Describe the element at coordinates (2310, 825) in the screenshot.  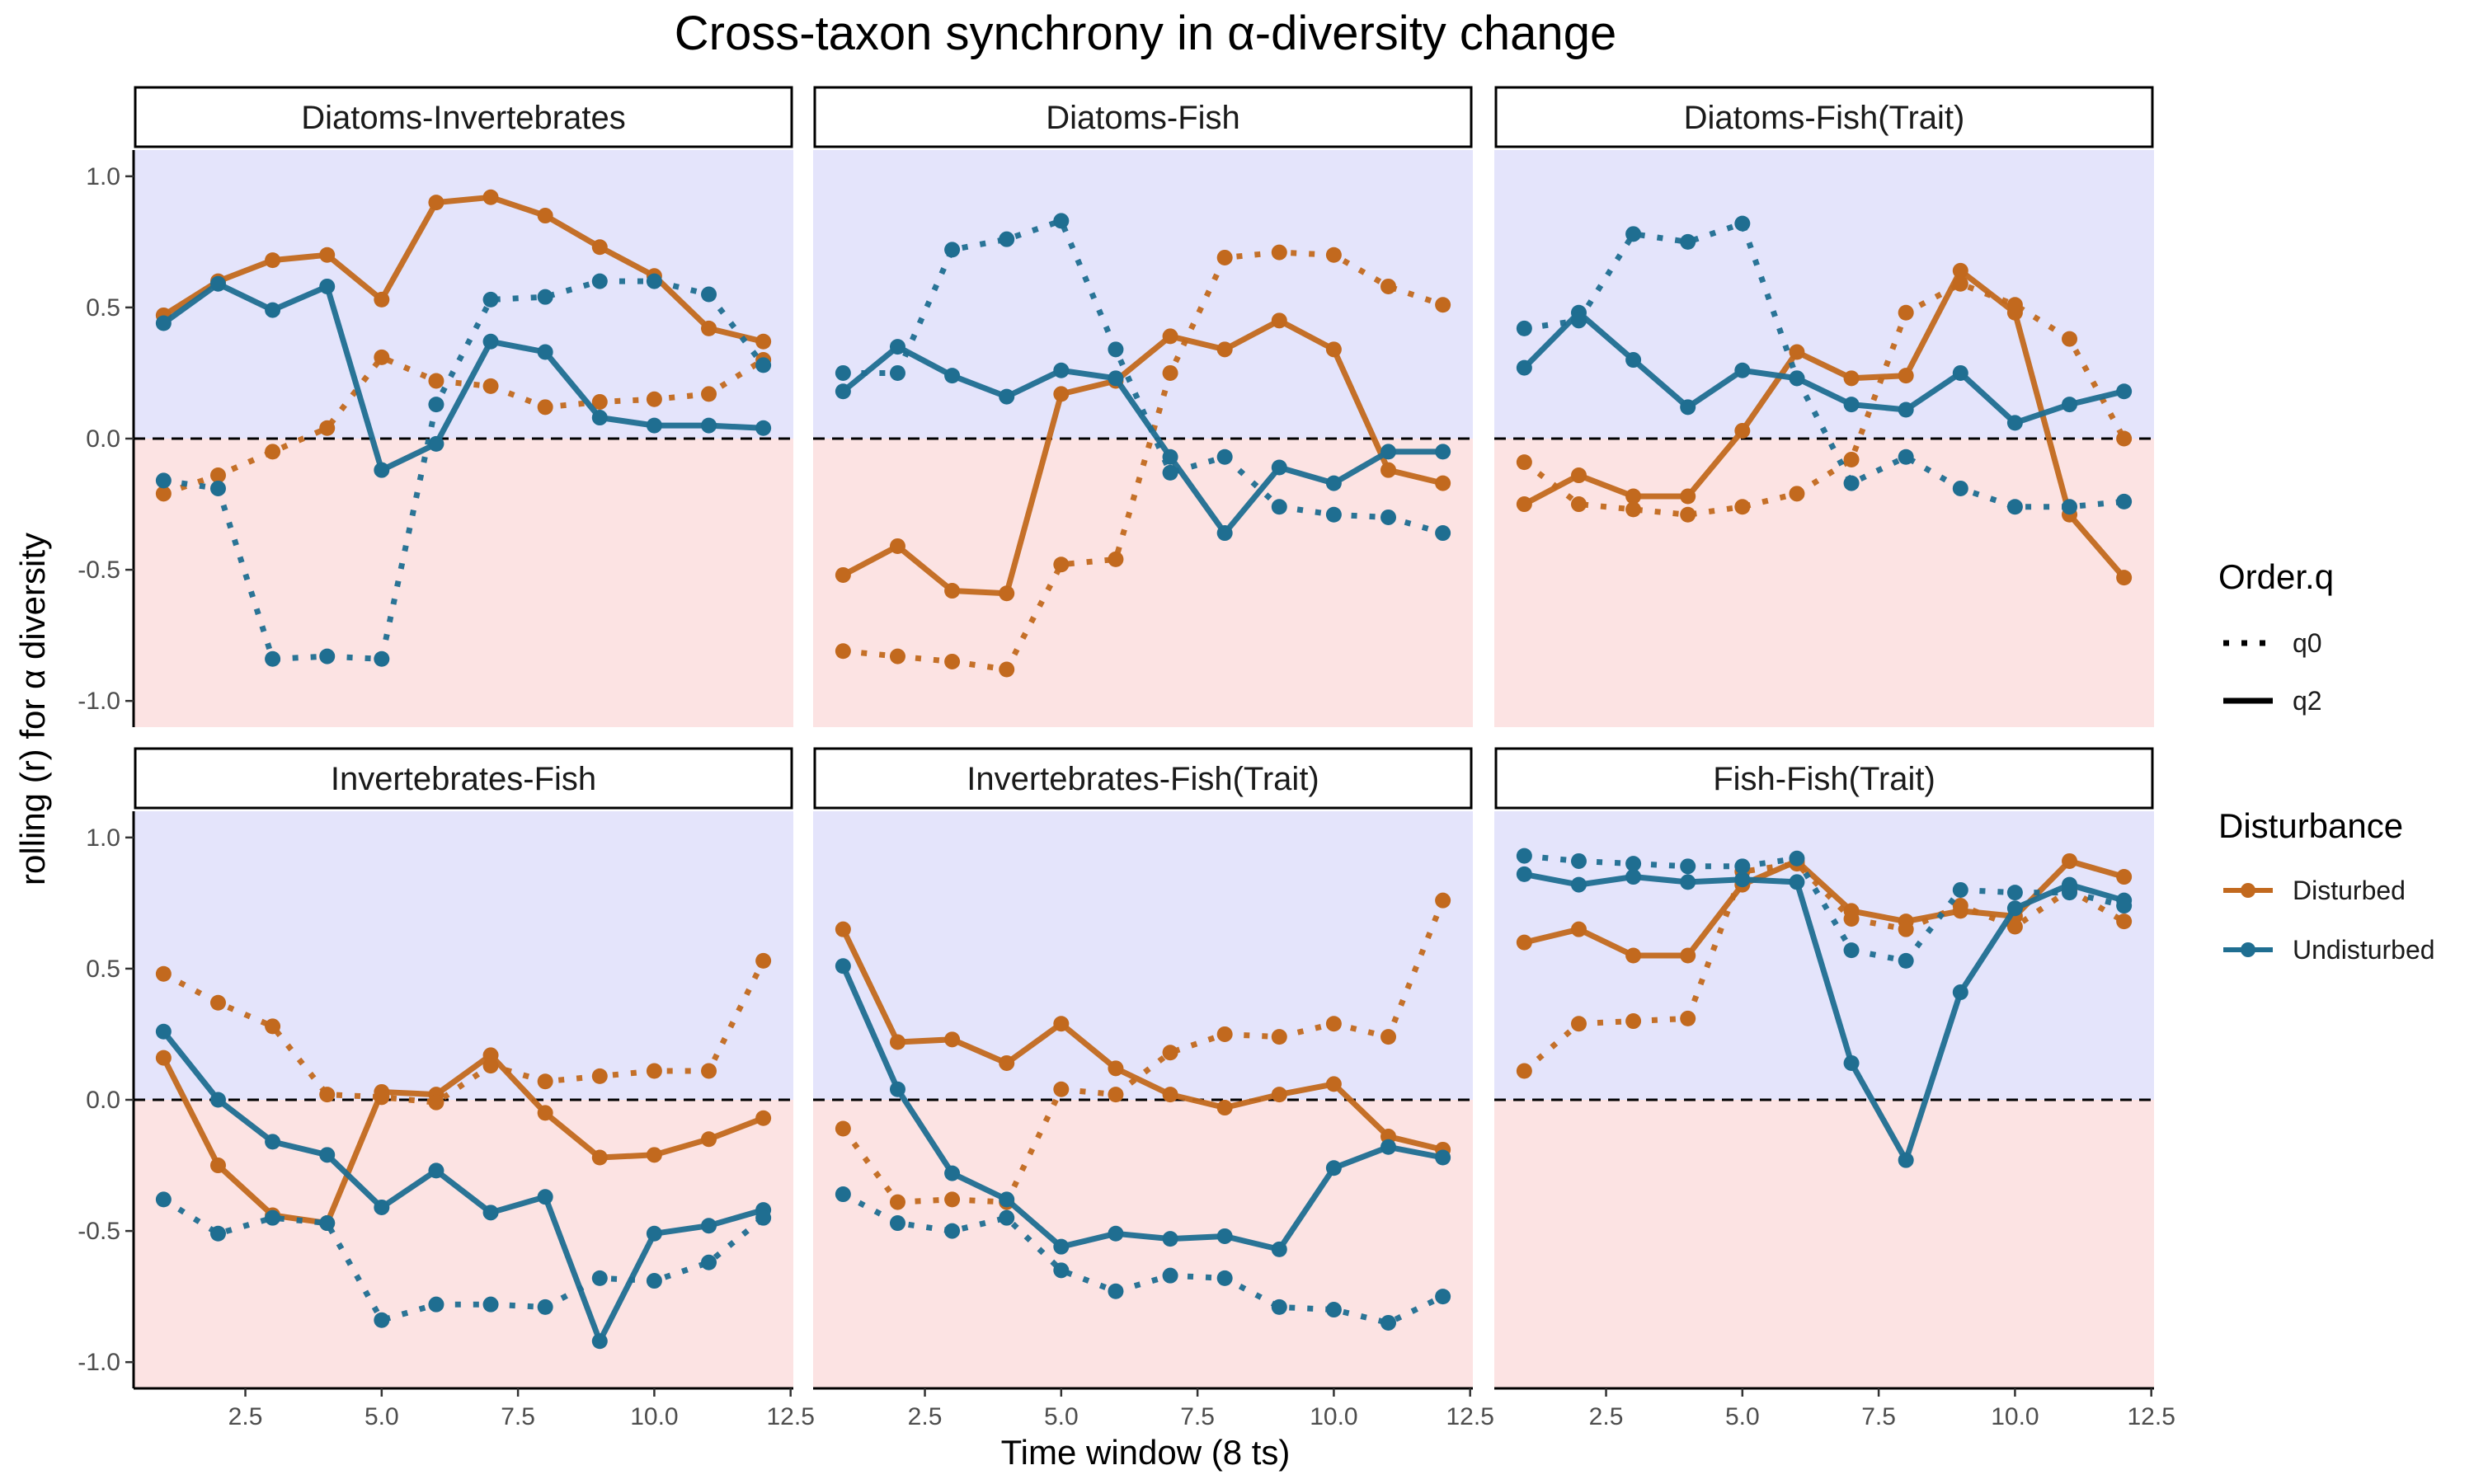
I see `legend-disturbance-title: Disturbance` at that location.